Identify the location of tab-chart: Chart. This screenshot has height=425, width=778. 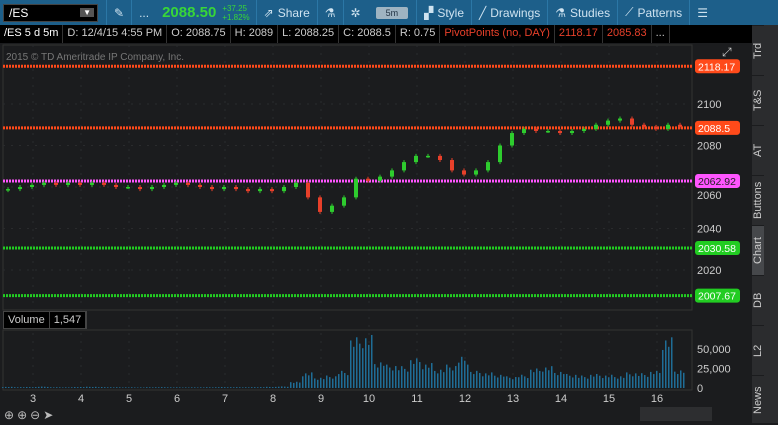
(758, 250).